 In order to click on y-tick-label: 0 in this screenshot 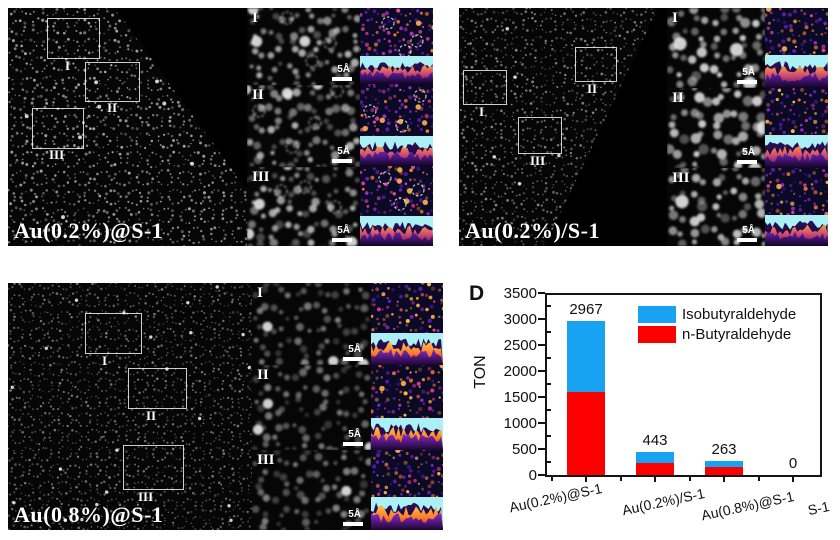, I will do `click(532, 475)`.